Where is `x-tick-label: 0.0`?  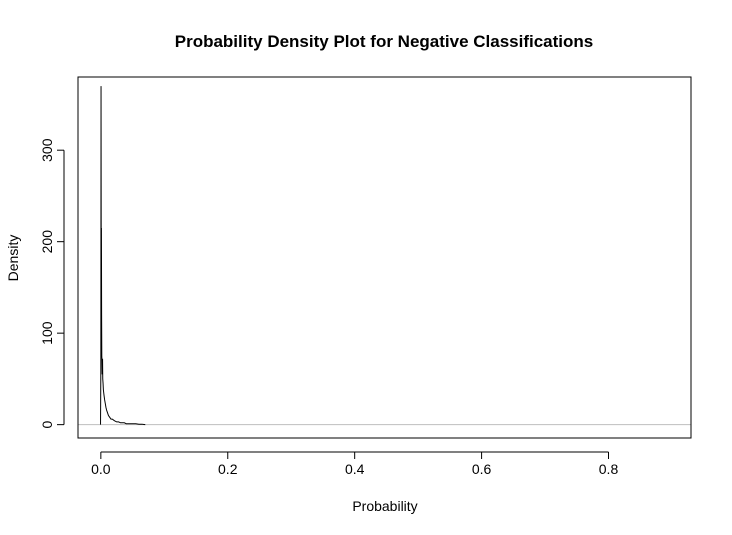 x-tick-label: 0.0 is located at coordinates (101, 469).